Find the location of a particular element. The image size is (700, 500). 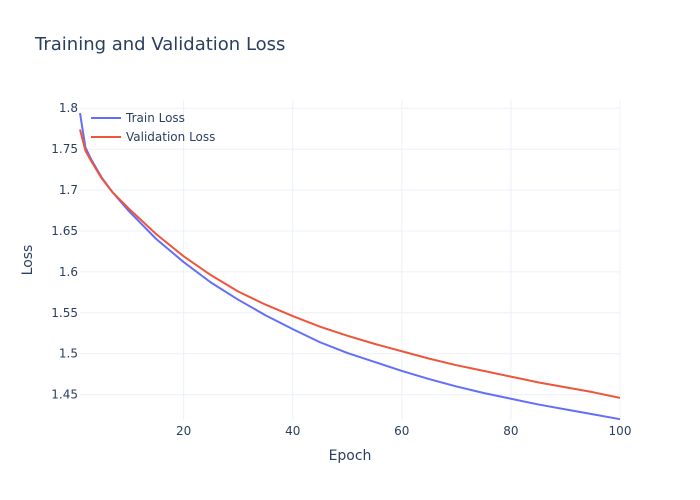

x-tick-label: 60 is located at coordinates (401, 431).